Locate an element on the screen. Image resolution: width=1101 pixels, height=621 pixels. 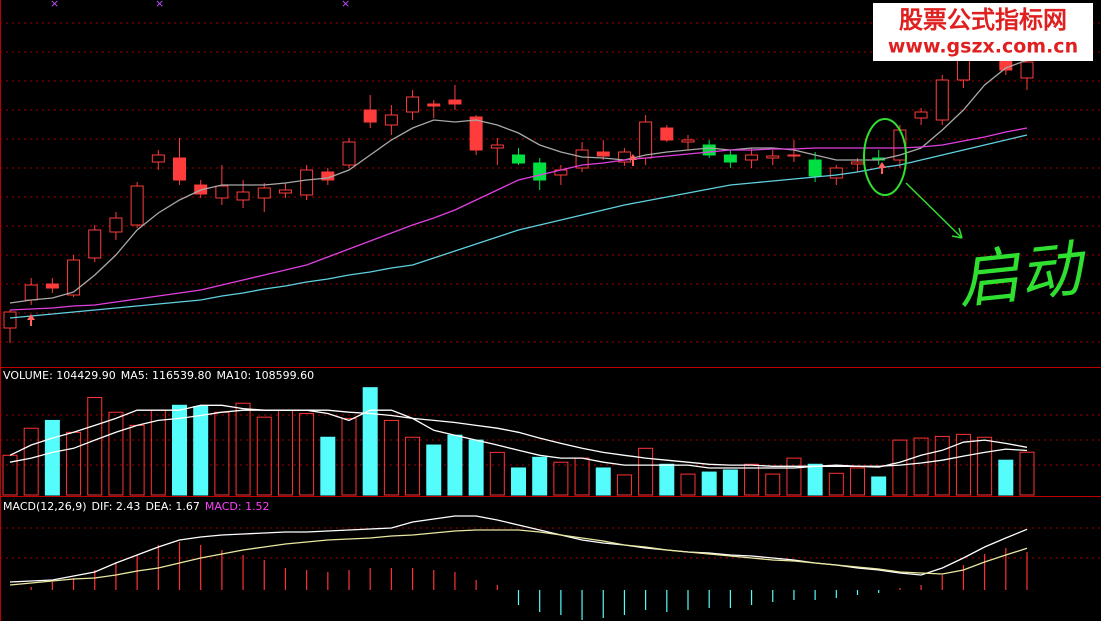
readout-item: DIF: 2.43 is located at coordinates (116, 506).